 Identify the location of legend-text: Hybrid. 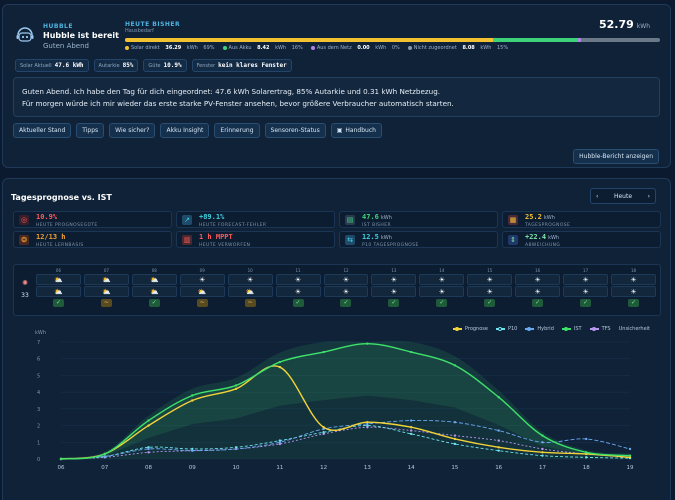
(545, 329).